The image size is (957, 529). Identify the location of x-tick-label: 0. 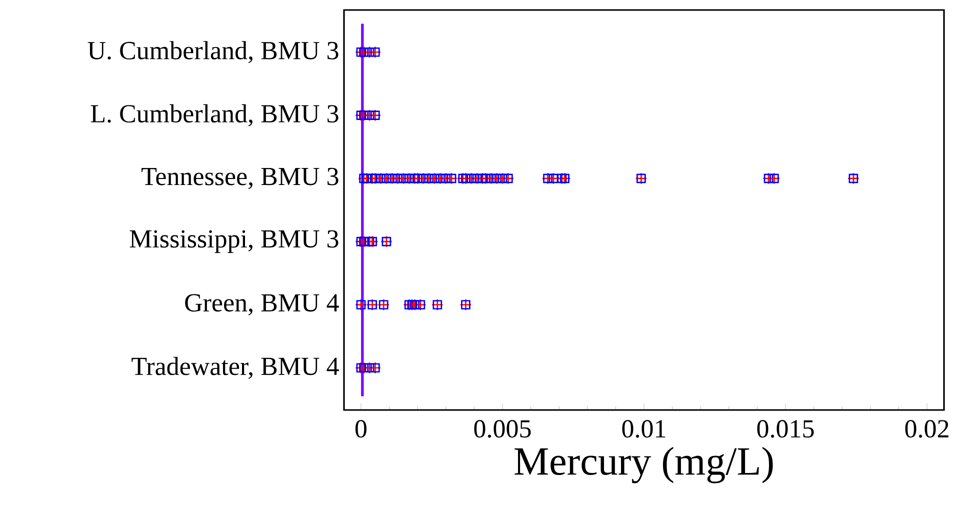
(360, 429).